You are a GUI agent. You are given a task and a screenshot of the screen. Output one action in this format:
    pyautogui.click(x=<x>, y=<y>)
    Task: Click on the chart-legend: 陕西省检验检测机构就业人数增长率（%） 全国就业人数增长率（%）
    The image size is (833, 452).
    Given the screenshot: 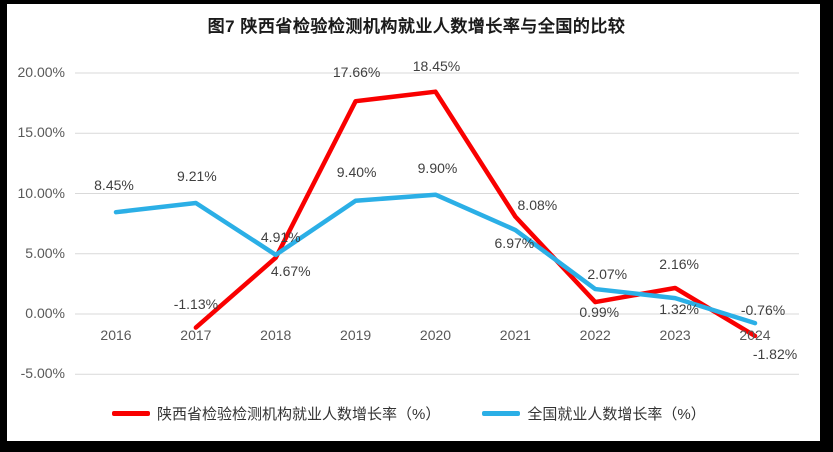 What is the action you would take?
    pyautogui.click(x=409, y=413)
    